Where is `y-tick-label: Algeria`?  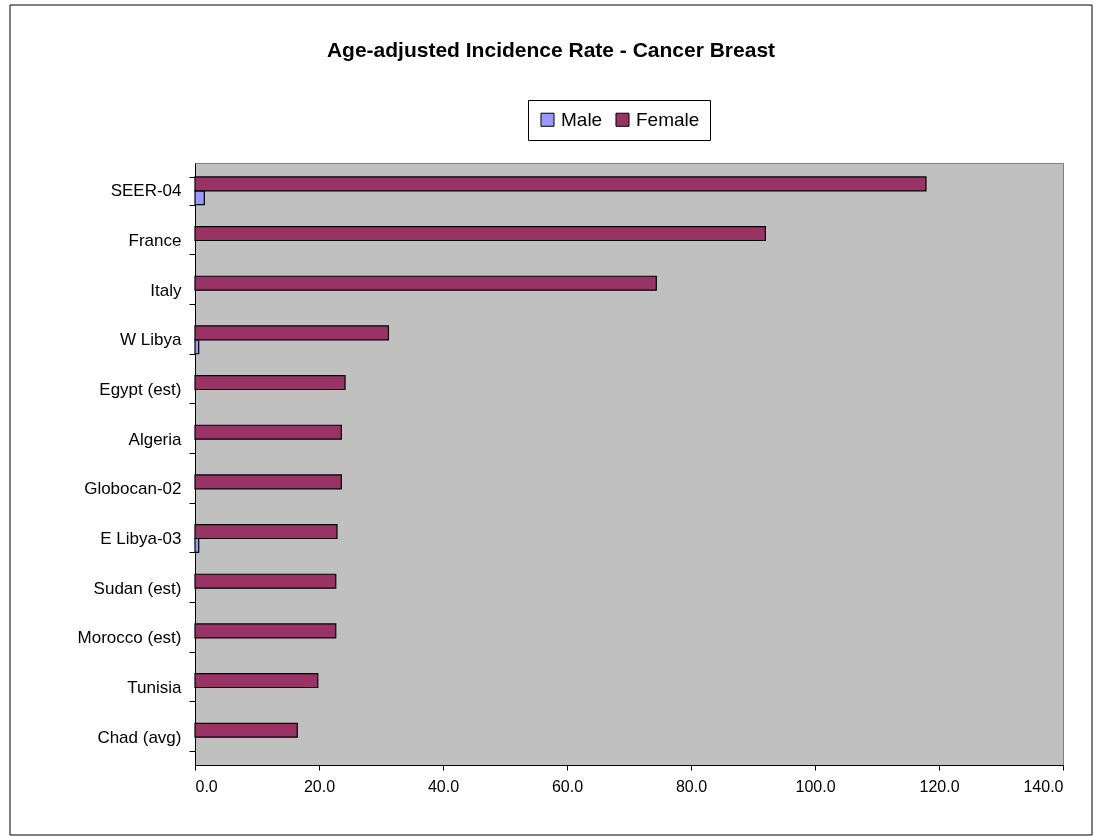 y-tick-label: Algeria is located at coordinates (155, 439).